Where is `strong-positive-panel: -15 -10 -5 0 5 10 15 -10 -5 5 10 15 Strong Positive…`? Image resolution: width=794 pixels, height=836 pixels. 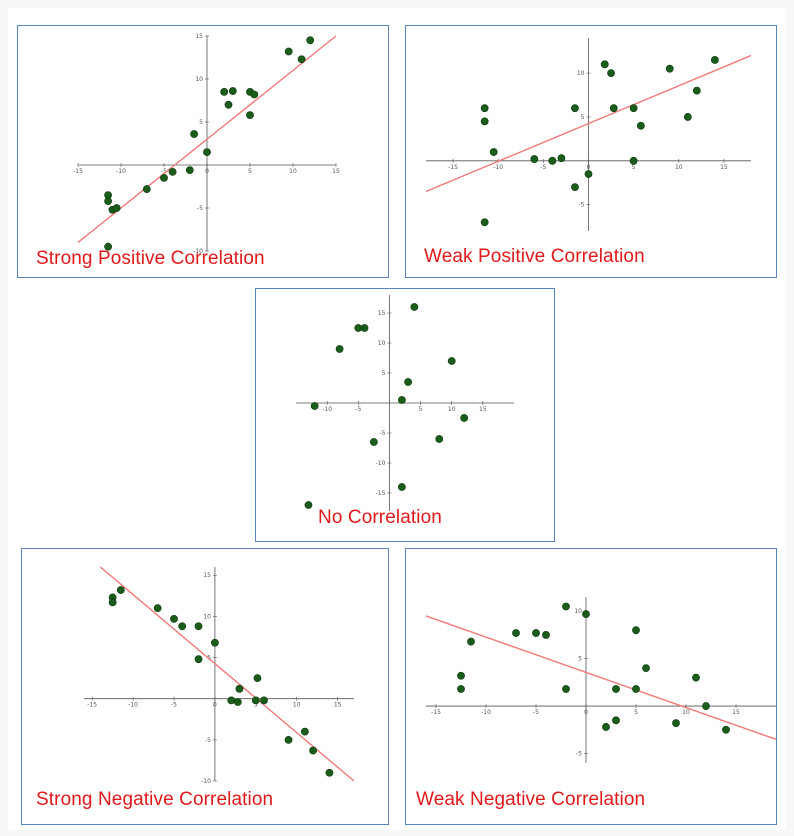
strong-positive-panel: -15 -10 -5 0 5 10 15 -10 -5 5 10 15 Strong Positive… is located at coordinates (203, 151).